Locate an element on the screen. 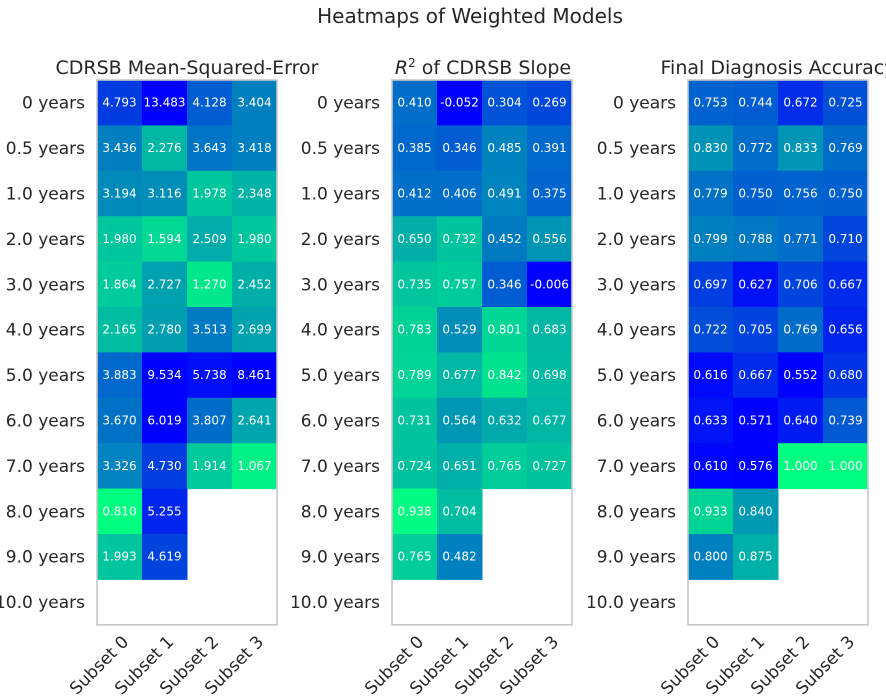 Image resolution: width=886 pixels, height=699 pixels. row-tick-label: 4.0 years is located at coordinates (45, 331).